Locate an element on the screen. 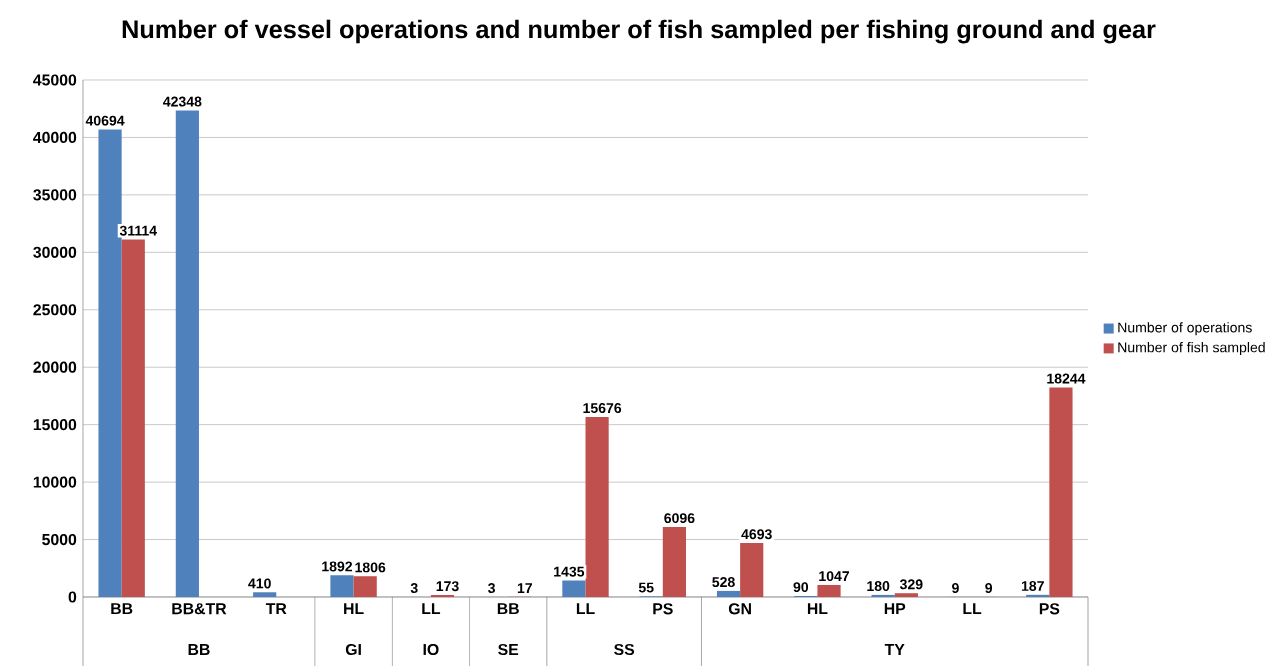  data-label: 180 is located at coordinates (878, 586).